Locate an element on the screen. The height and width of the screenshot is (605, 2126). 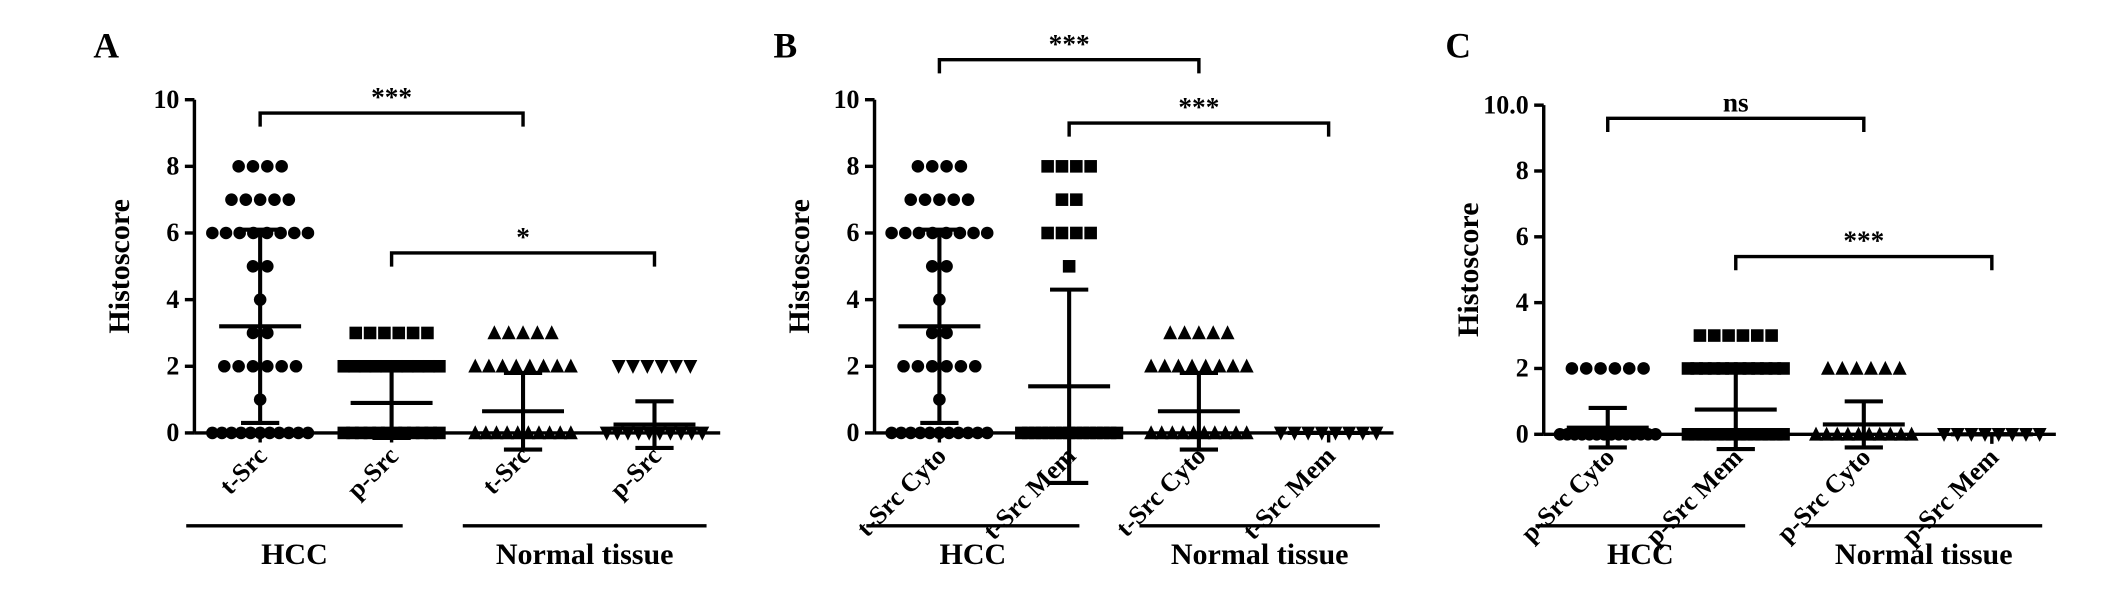
panel-label: A is located at coordinates (106, 45).